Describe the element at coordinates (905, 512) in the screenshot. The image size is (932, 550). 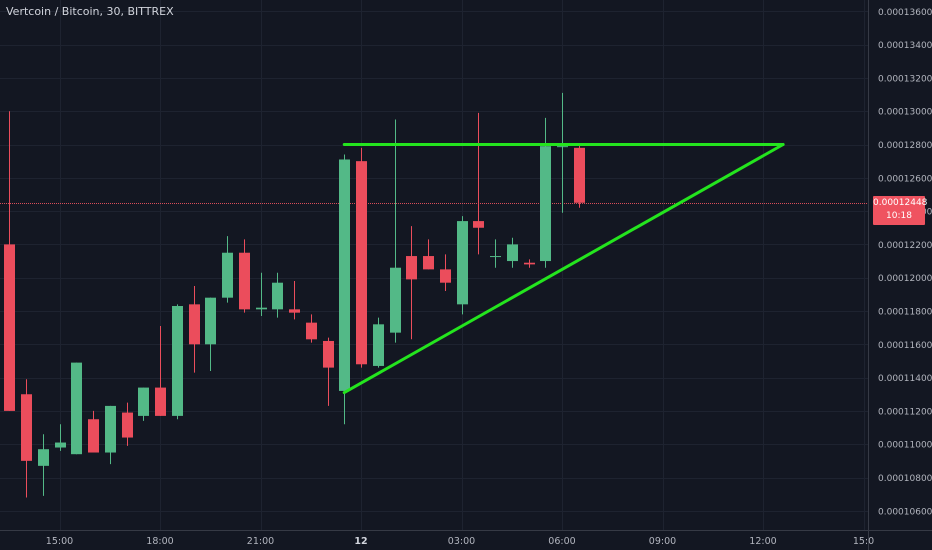
I see `price-tick-label: 0.00010600` at that location.